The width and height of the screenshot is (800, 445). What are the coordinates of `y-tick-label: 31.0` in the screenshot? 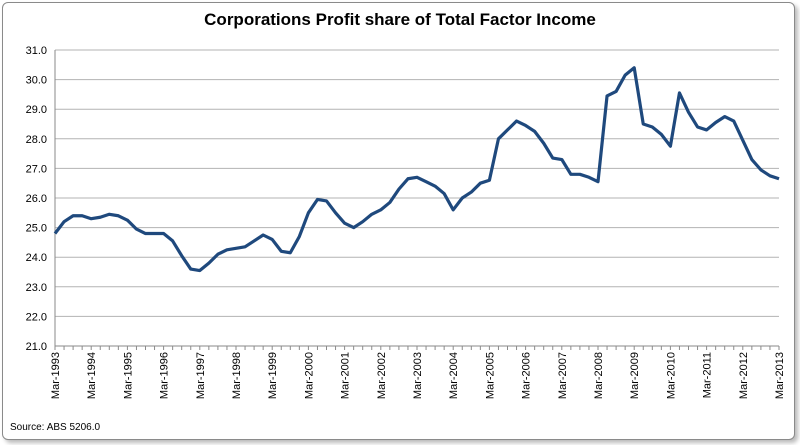 It's located at (36, 51).